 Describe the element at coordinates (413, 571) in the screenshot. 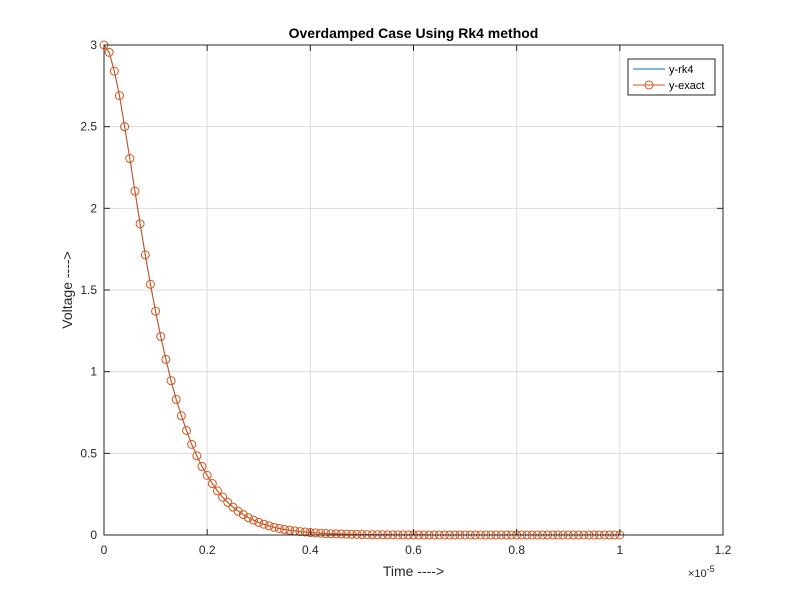

I see `x-axis-label: Time ---->` at that location.